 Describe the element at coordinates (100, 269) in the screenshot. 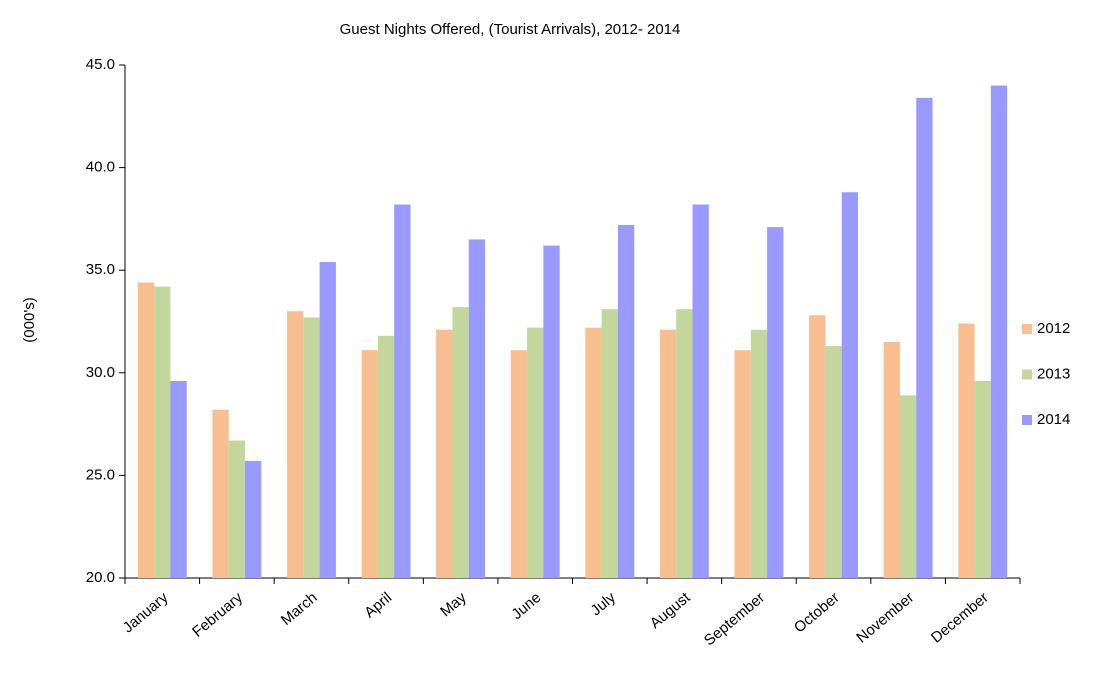

I see `y-tick-label: 35.0` at that location.